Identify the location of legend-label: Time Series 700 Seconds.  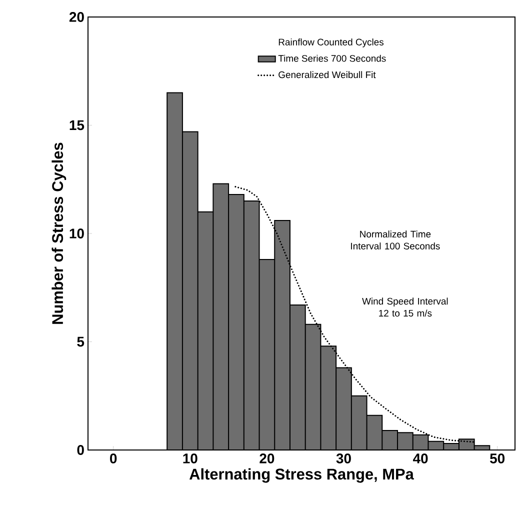
(332, 58).